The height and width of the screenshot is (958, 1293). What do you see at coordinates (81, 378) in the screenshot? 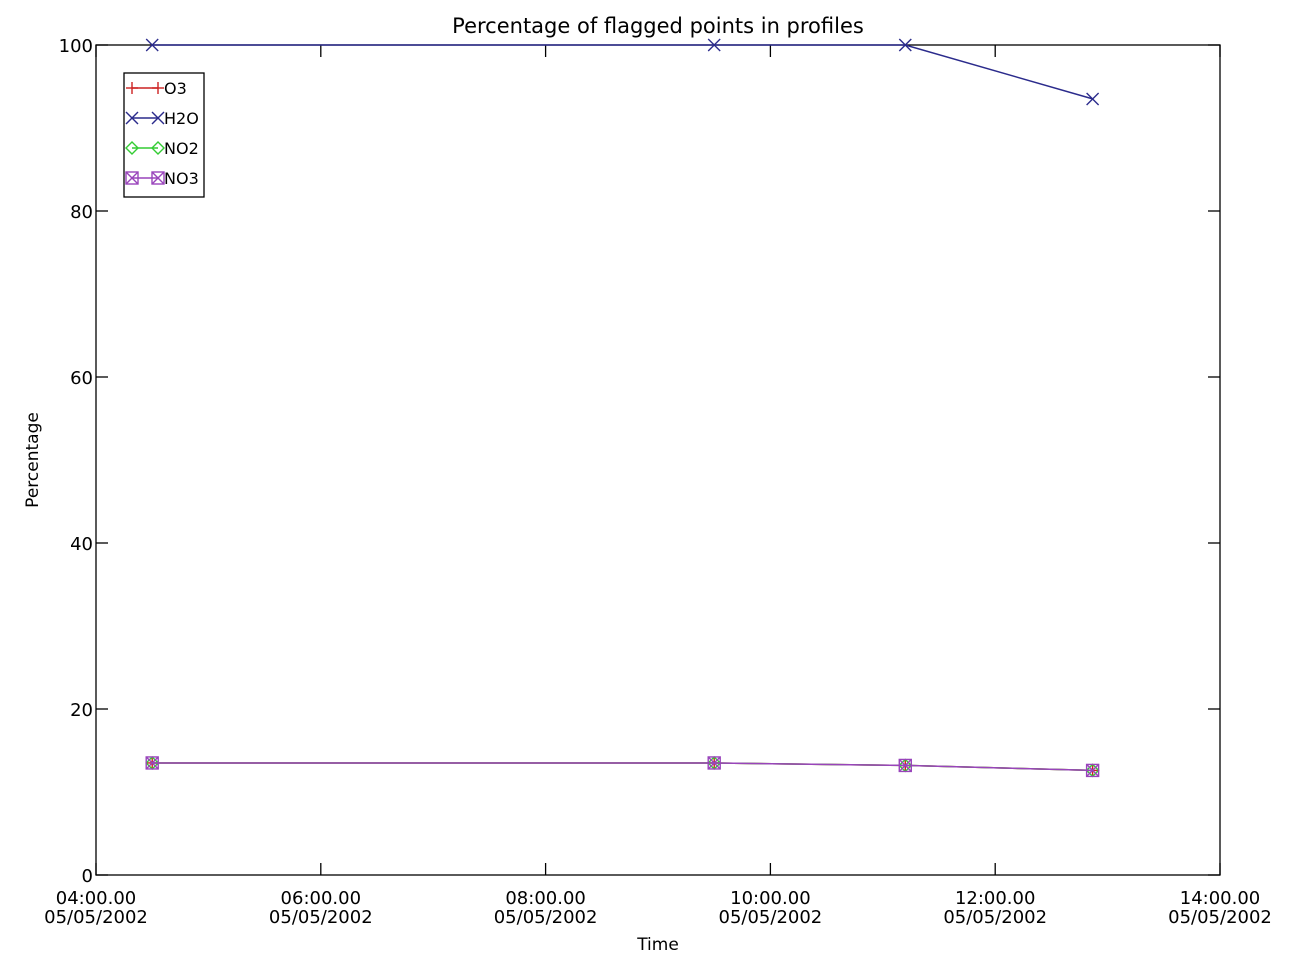
I see `y-tick-label: 60` at bounding box center [81, 378].